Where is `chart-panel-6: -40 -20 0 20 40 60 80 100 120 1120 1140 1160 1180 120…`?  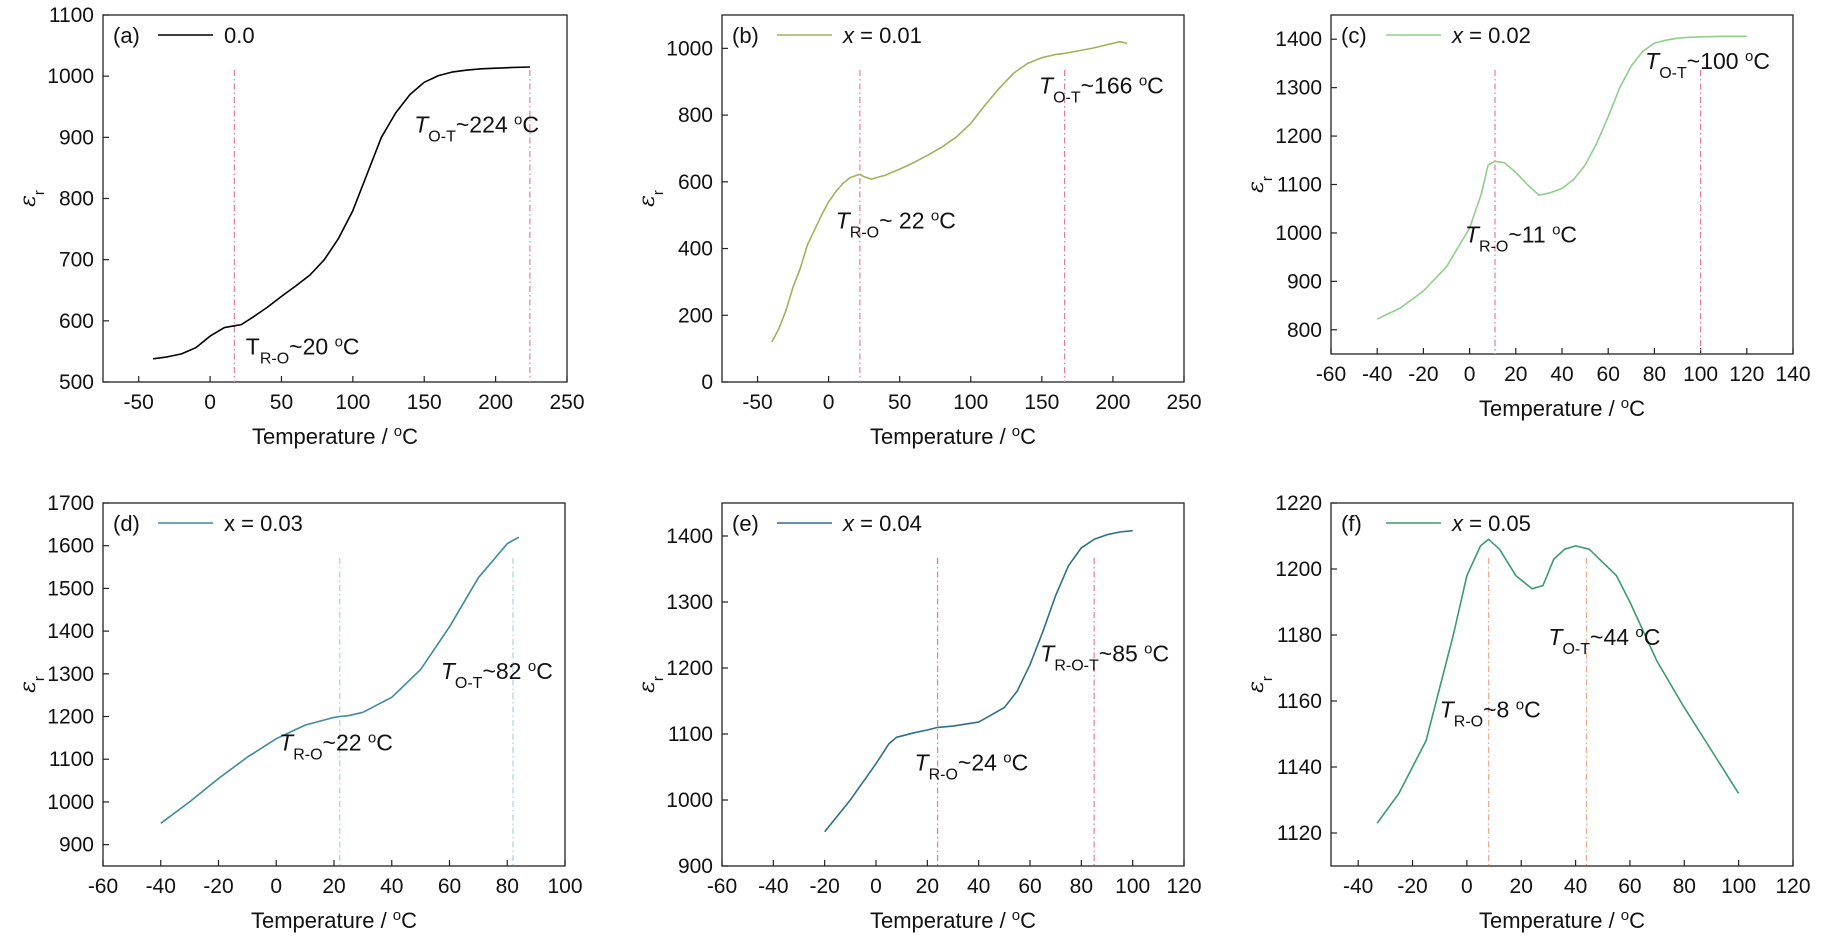
chart-panel-6: -40 -20 0 20 40 60 80 100 120 1120 1140 1160 1180 120… is located at coordinates (1527, 712).